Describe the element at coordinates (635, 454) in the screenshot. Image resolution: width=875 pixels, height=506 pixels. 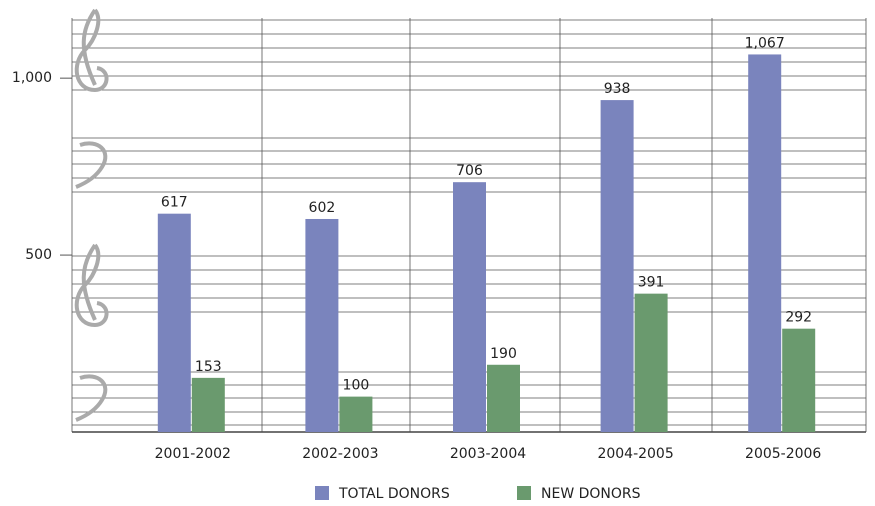
I see `x-tick-label: 2004-2005` at that location.